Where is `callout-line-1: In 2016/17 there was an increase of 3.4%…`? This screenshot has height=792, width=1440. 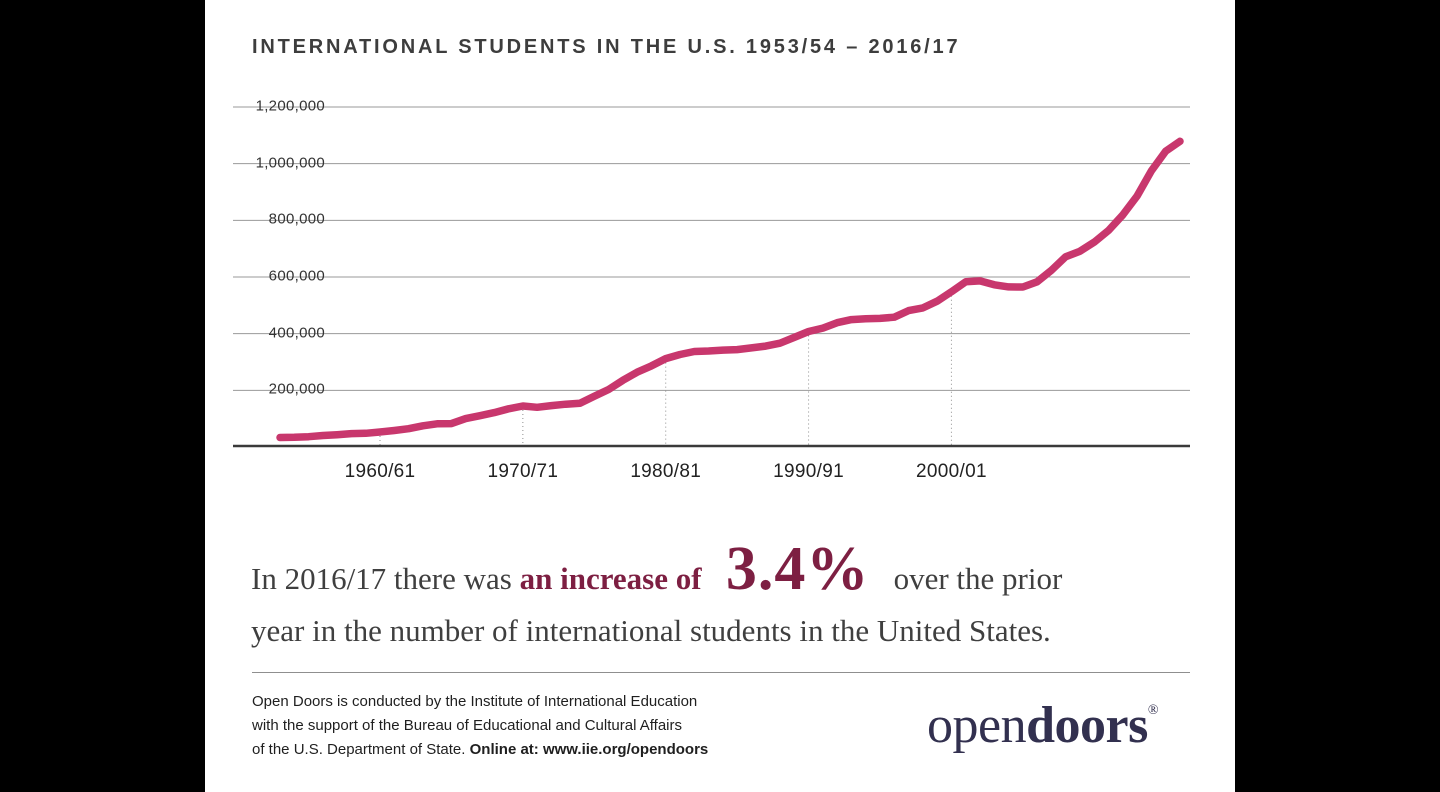 callout-line-1: In 2016/17 there was an increase of 3.4%… is located at coordinates (723, 569).